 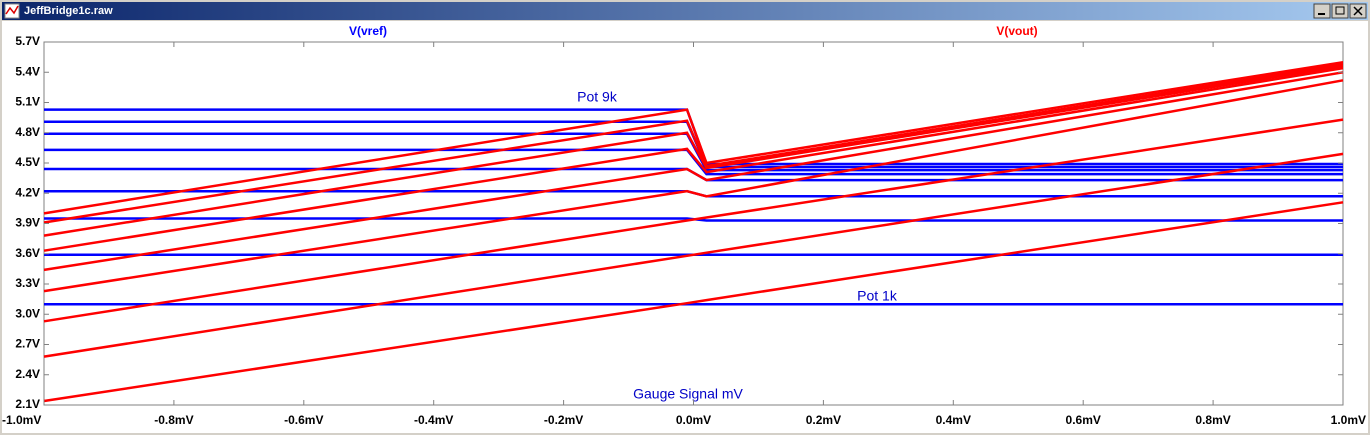 What do you see at coordinates (303, 420) in the screenshot?
I see `x-tick-label: -0.6mV` at bounding box center [303, 420].